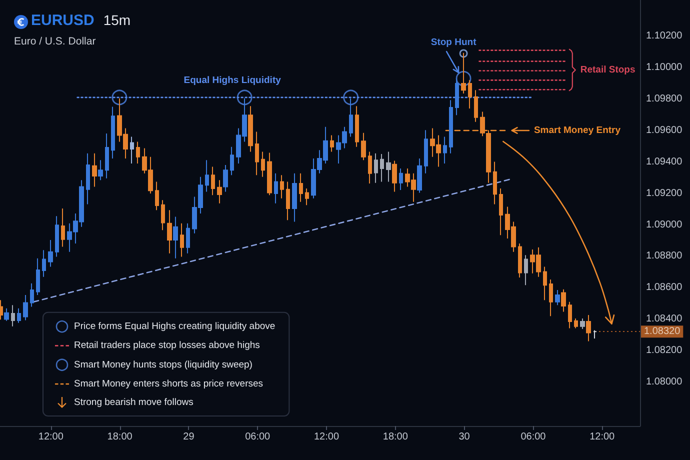 The width and height of the screenshot is (690, 460). What do you see at coordinates (454, 42) in the screenshot?
I see `annotation: Stop Hunt` at bounding box center [454, 42].